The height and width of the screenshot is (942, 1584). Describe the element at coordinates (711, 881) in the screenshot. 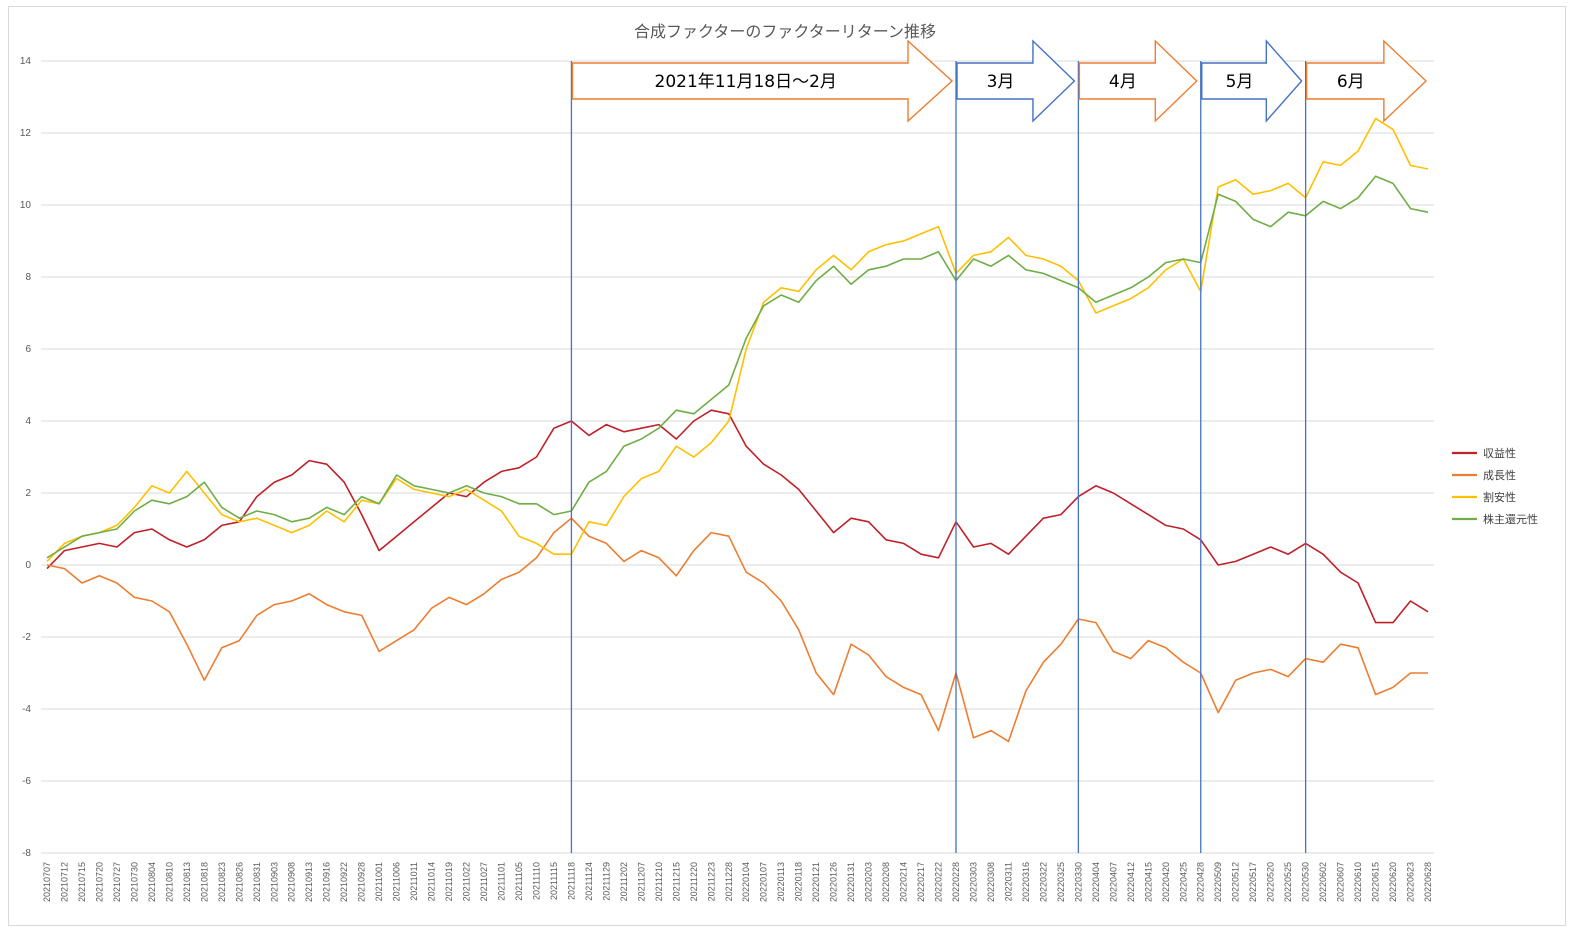

I see `x-tick-label: 20211223` at that location.